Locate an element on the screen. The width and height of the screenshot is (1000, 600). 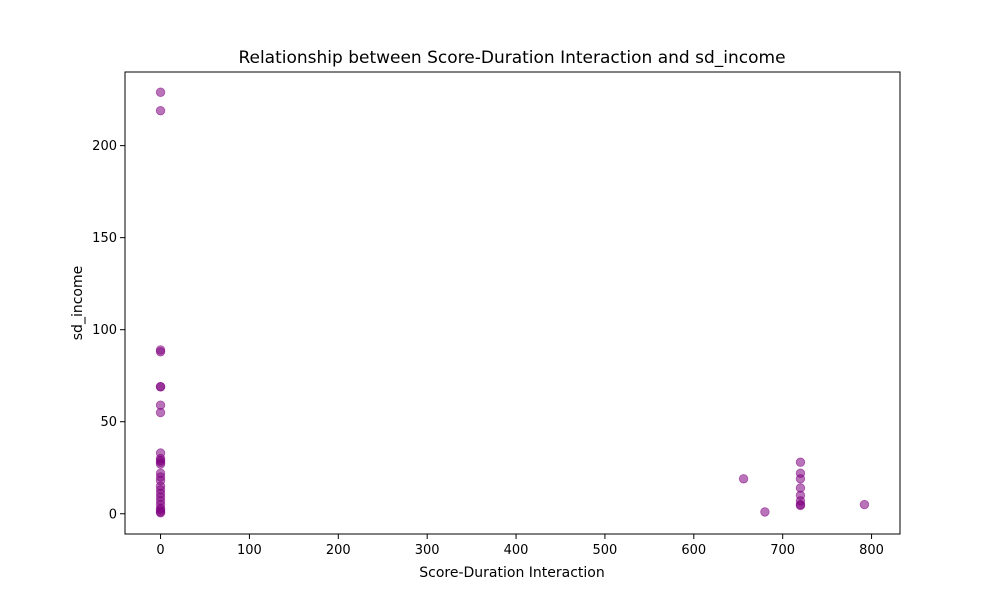
y-tick-label: 0 is located at coordinates (113, 514).